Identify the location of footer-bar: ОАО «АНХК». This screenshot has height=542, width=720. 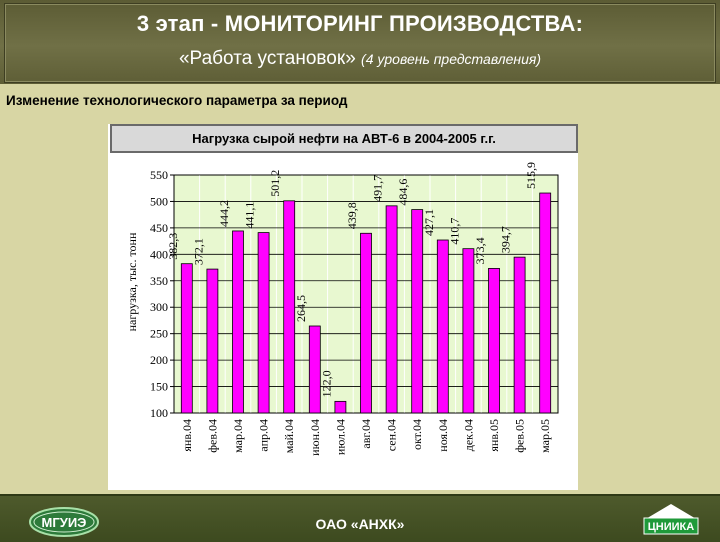
(360, 518).